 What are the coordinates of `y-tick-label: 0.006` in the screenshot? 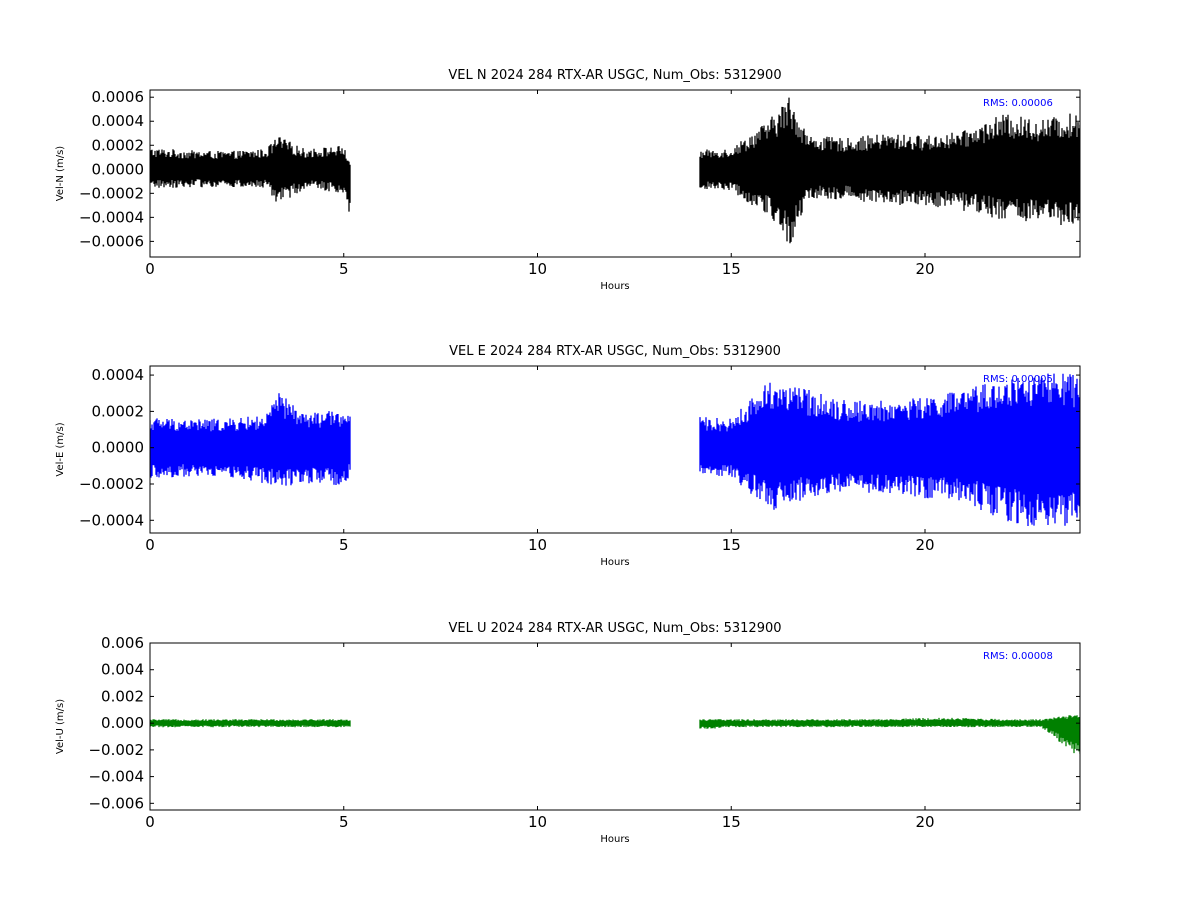 It's located at (122, 643).